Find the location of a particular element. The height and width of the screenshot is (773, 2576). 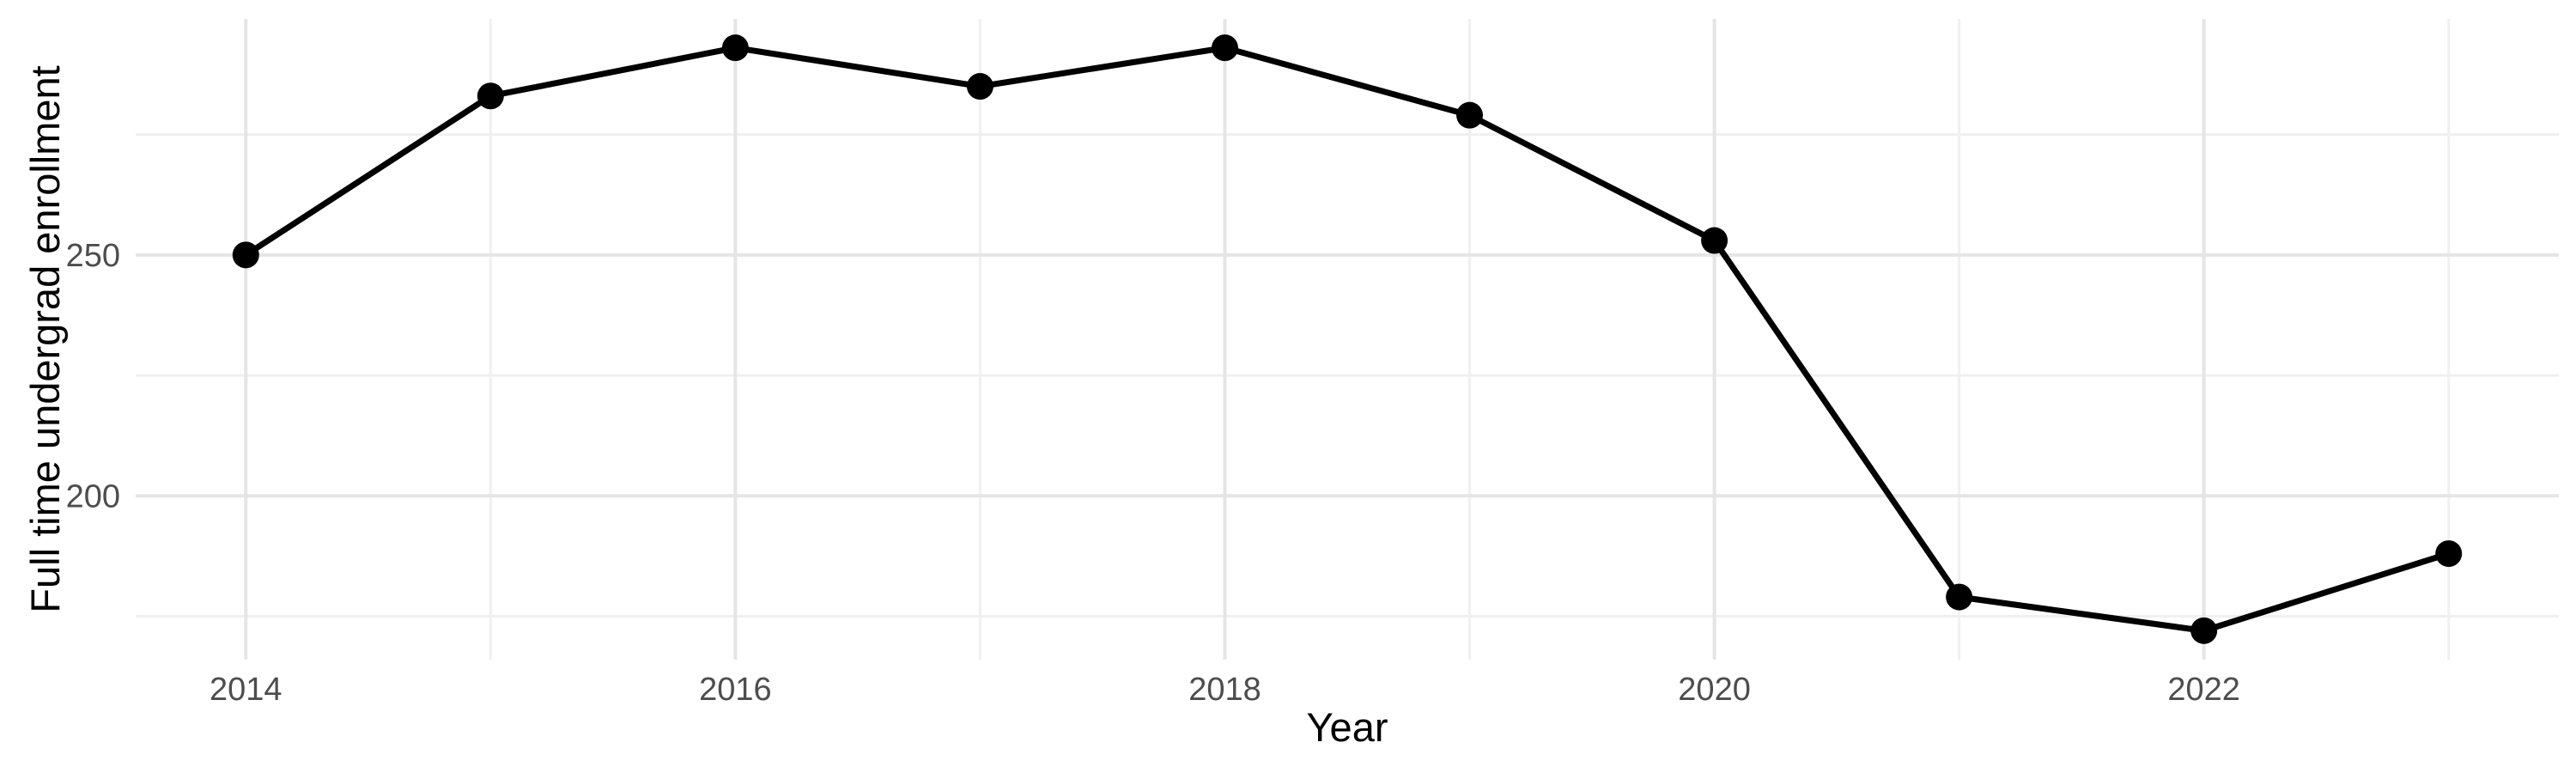

x-axis-title: Year is located at coordinates (1347, 727).